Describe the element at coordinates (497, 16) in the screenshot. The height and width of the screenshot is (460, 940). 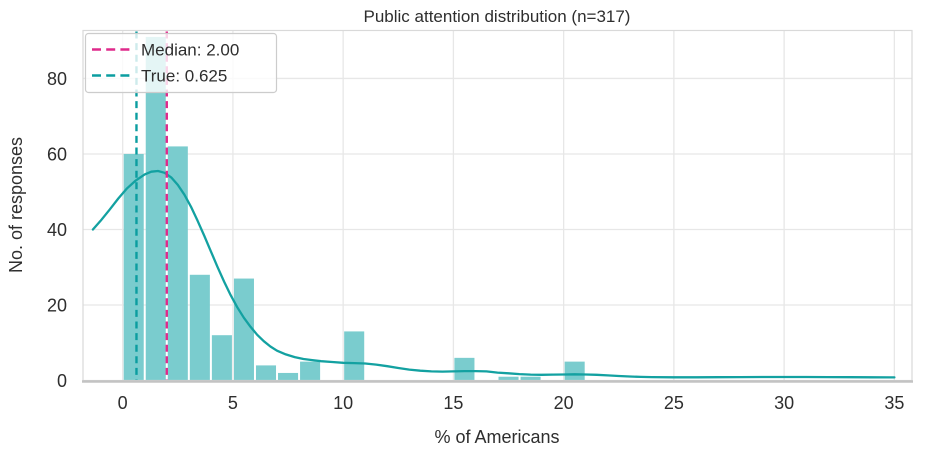
I see `chart-title: Public attention distribution (n=317)` at that location.